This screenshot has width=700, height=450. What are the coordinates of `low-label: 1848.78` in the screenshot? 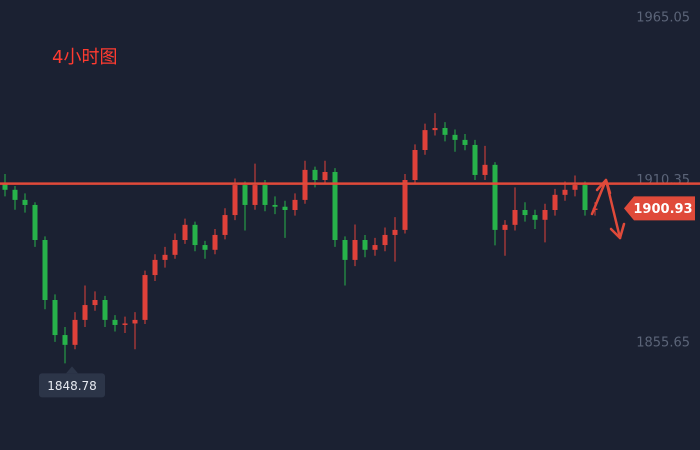 It's located at (72, 386).